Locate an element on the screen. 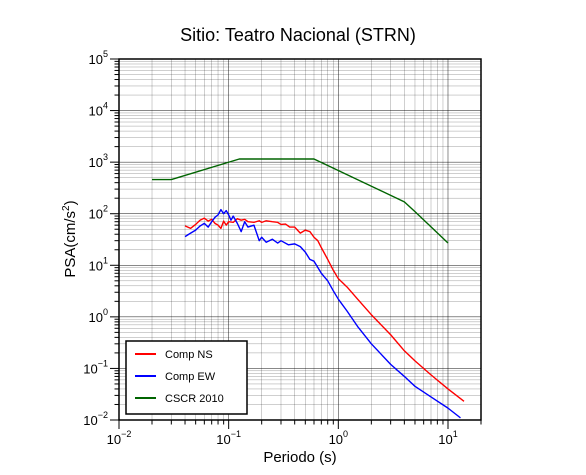 The image size is (586, 475). y-tick-label: 10⁻² is located at coordinates (95, 419).